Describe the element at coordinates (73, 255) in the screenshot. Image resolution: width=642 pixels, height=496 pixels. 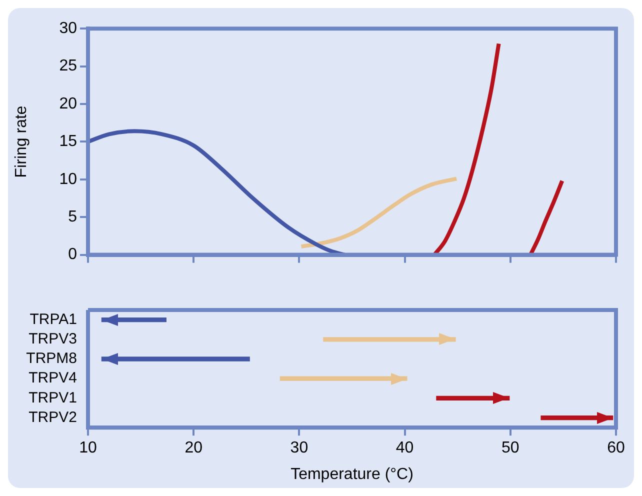
I see `y-tick-label: 0` at that location.